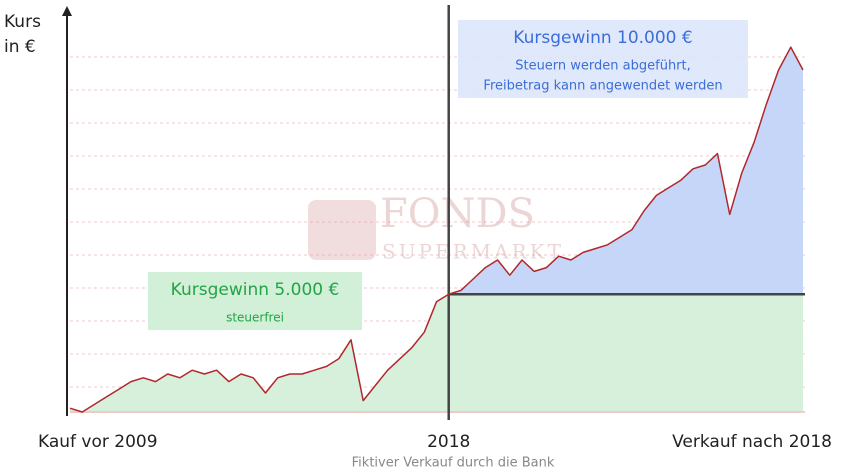  I want to click on x-tick-label: Kauf vor 2009, so click(98, 442).